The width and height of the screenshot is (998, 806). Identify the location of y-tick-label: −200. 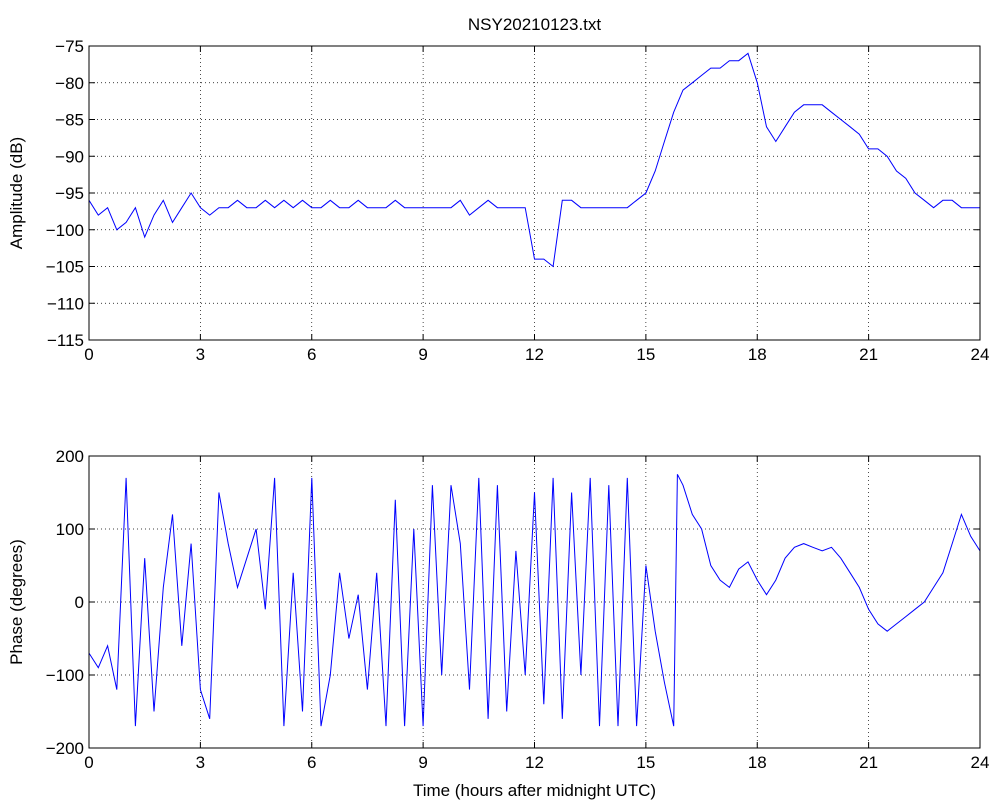
(65, 748).